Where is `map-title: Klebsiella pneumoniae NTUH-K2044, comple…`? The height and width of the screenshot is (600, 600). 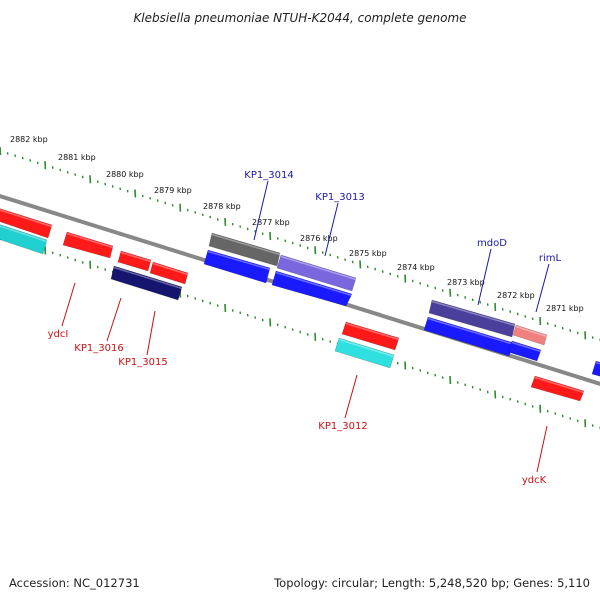 map-title: Klebsiella pneumoniae NTUH-K2044, comple… is located at coordinates (299, 18).